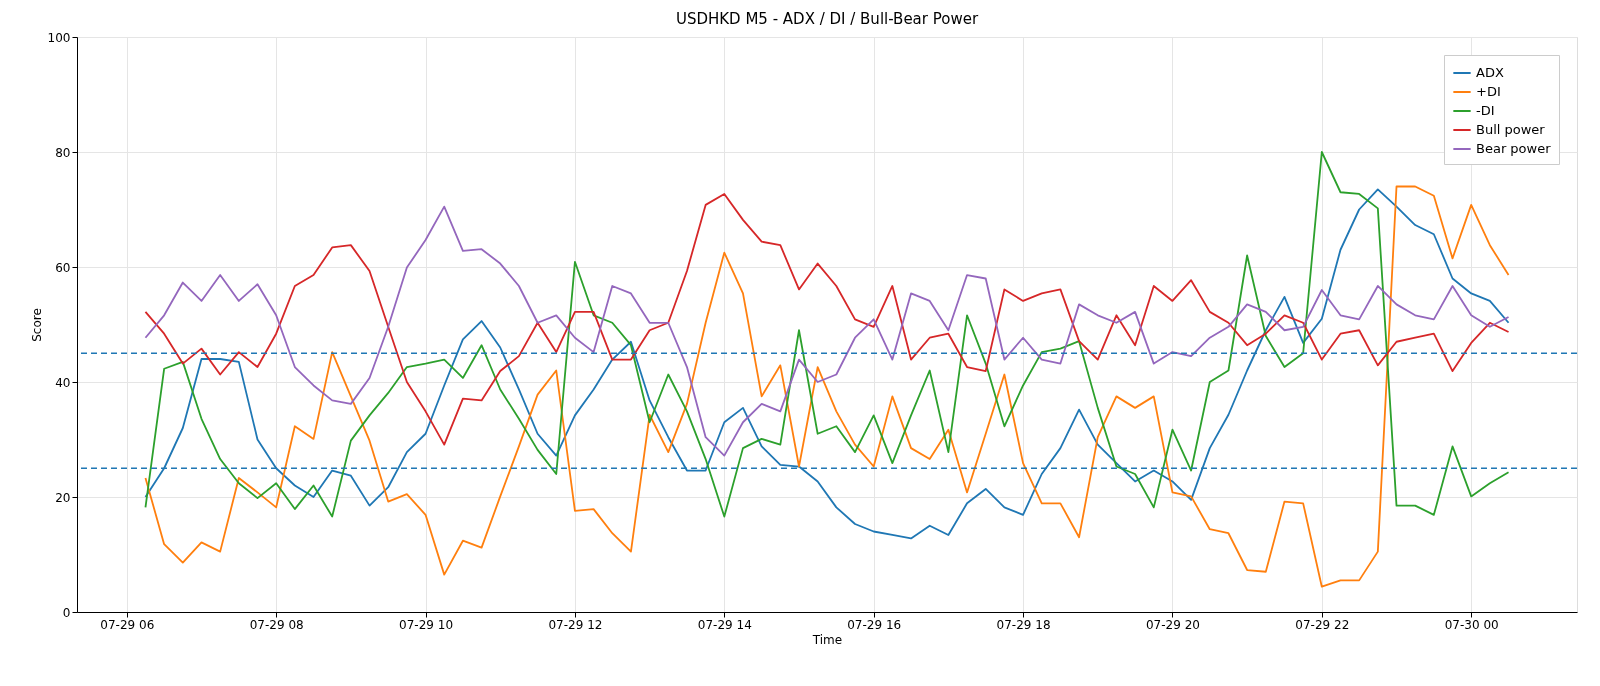 This screenshot has height=686, width=1600. What do you see at coordinates (874, 624) in the screenshot?
I see `x-tick-label: 07-29 16` at bounding box center [874, 624].